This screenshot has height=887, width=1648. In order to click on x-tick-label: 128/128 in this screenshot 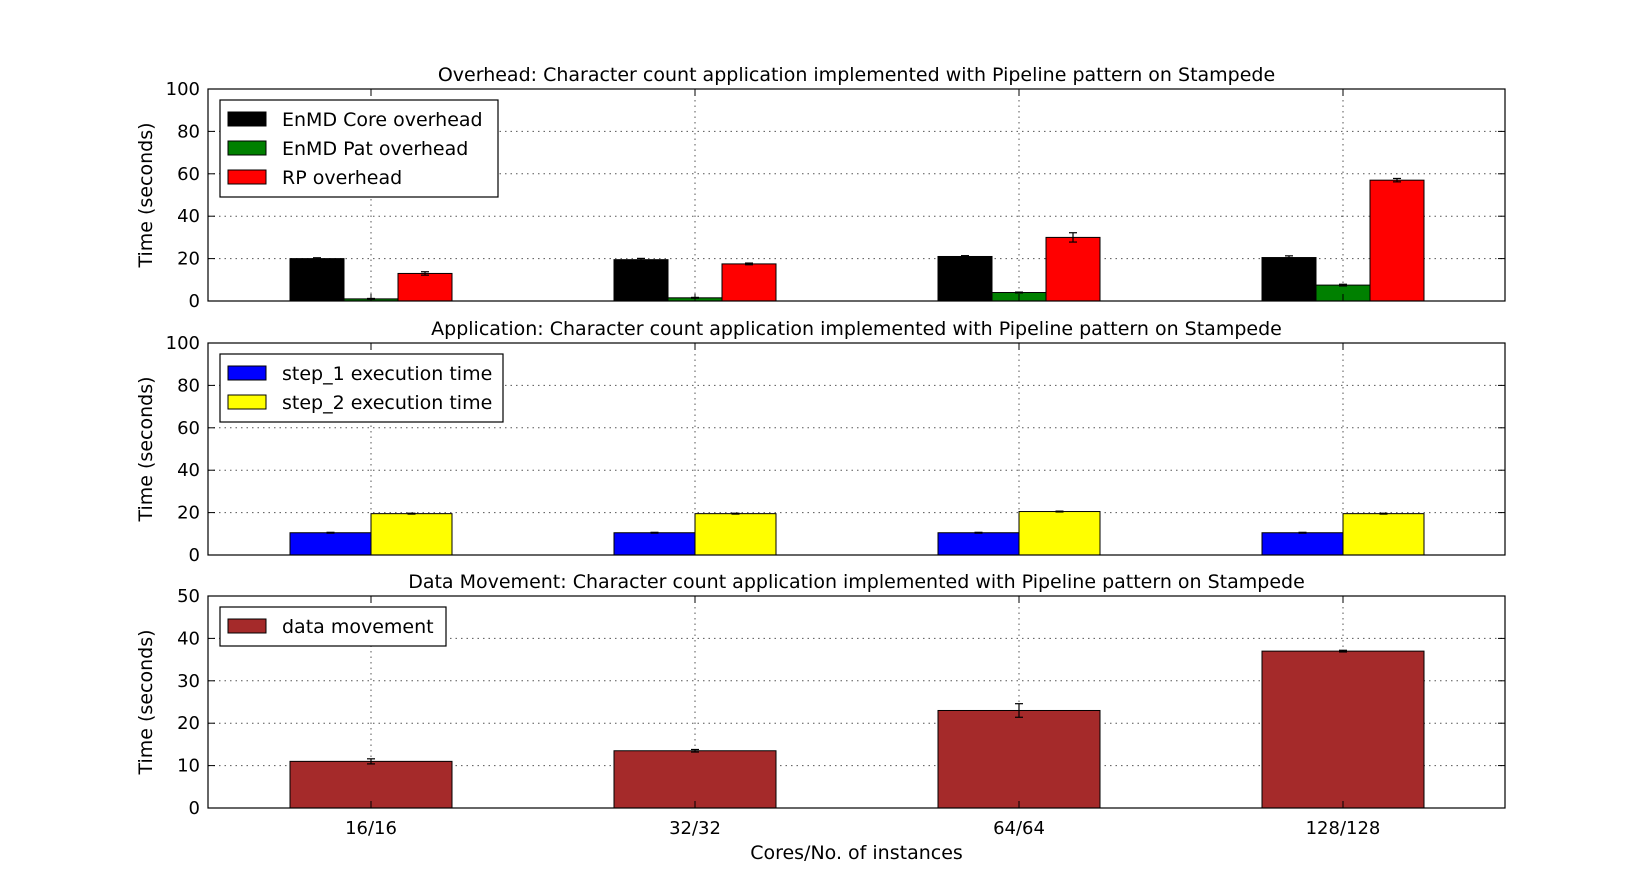, I will do `click(1343, 828)`.